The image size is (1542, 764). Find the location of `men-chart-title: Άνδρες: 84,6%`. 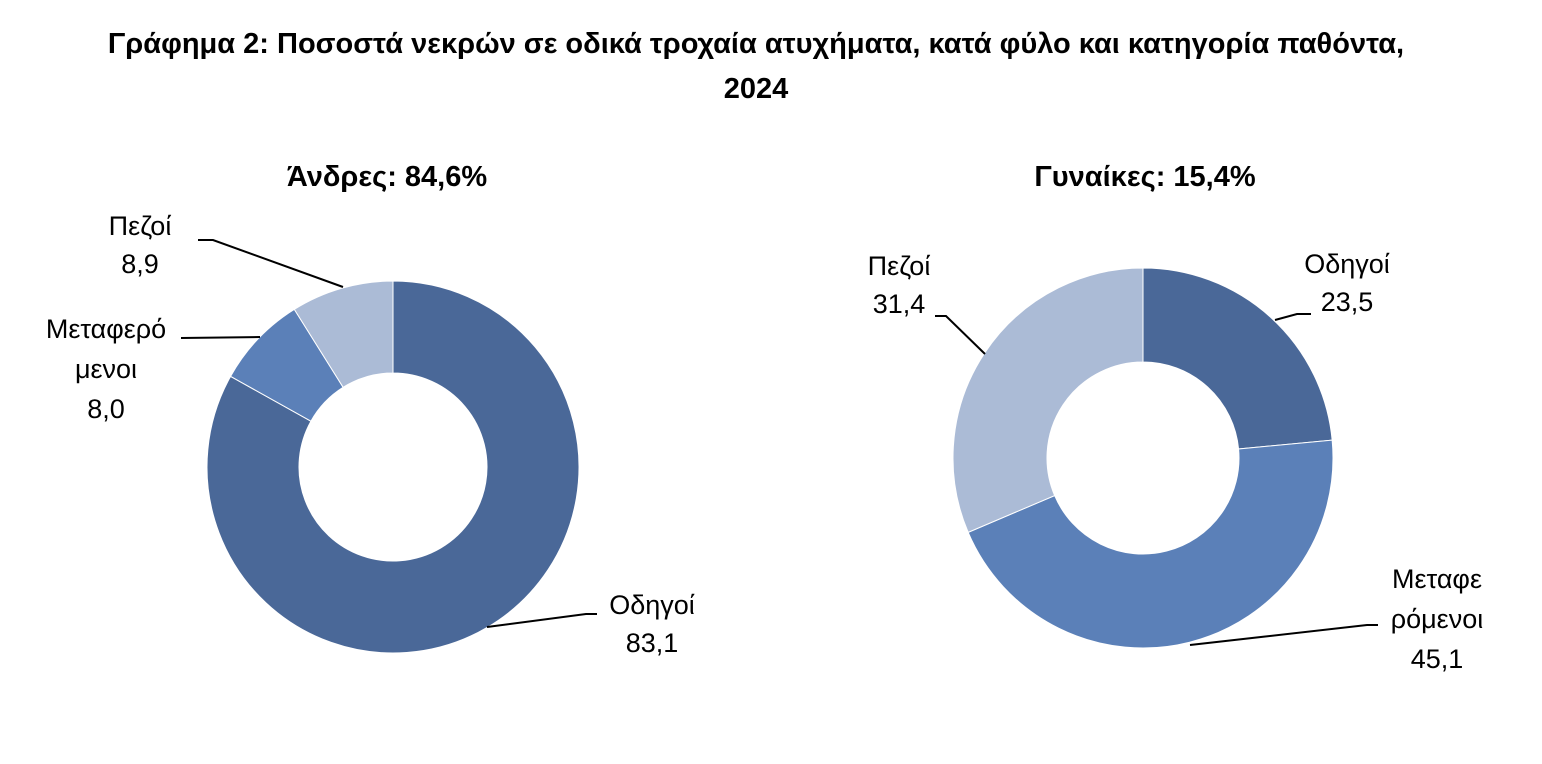

men-chart-title: Άνδρες: 84,6% is located at coordinates (387, 177).